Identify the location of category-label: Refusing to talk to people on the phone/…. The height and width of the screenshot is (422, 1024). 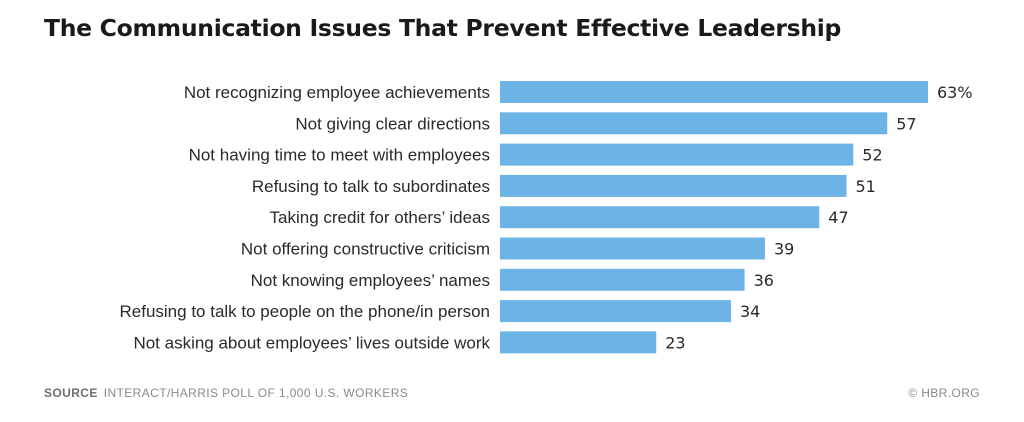
(305, 311).